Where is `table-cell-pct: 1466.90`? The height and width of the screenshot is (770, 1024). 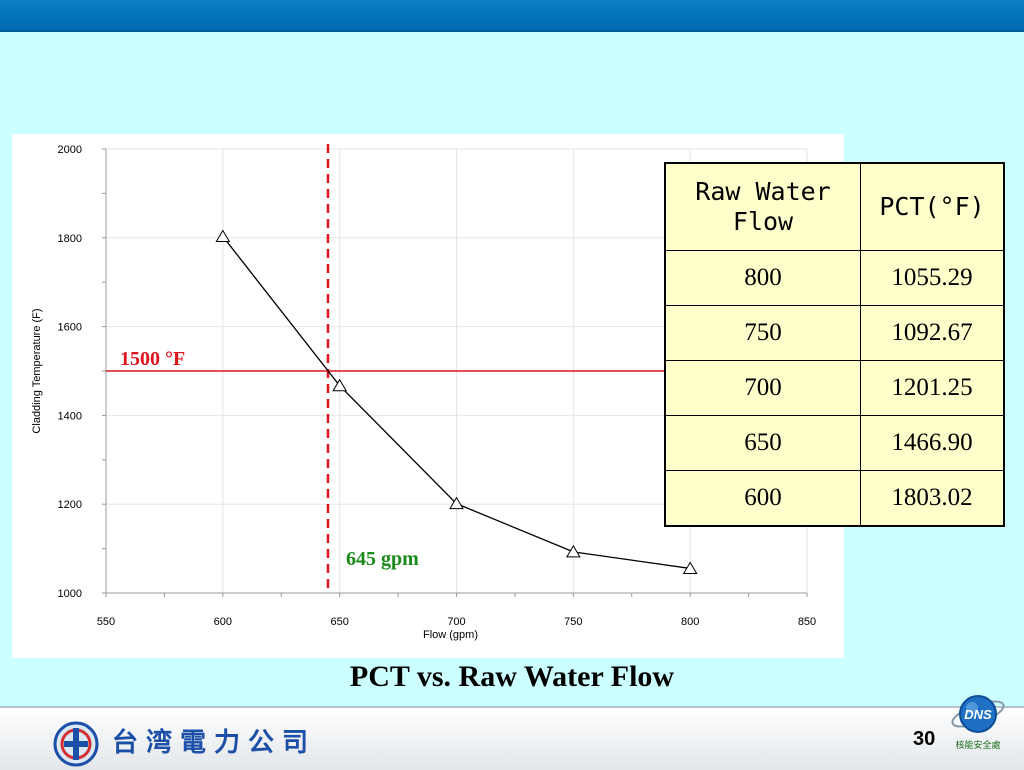 table-cell-pct: 1466.90 is located at coordinates (932, 443).